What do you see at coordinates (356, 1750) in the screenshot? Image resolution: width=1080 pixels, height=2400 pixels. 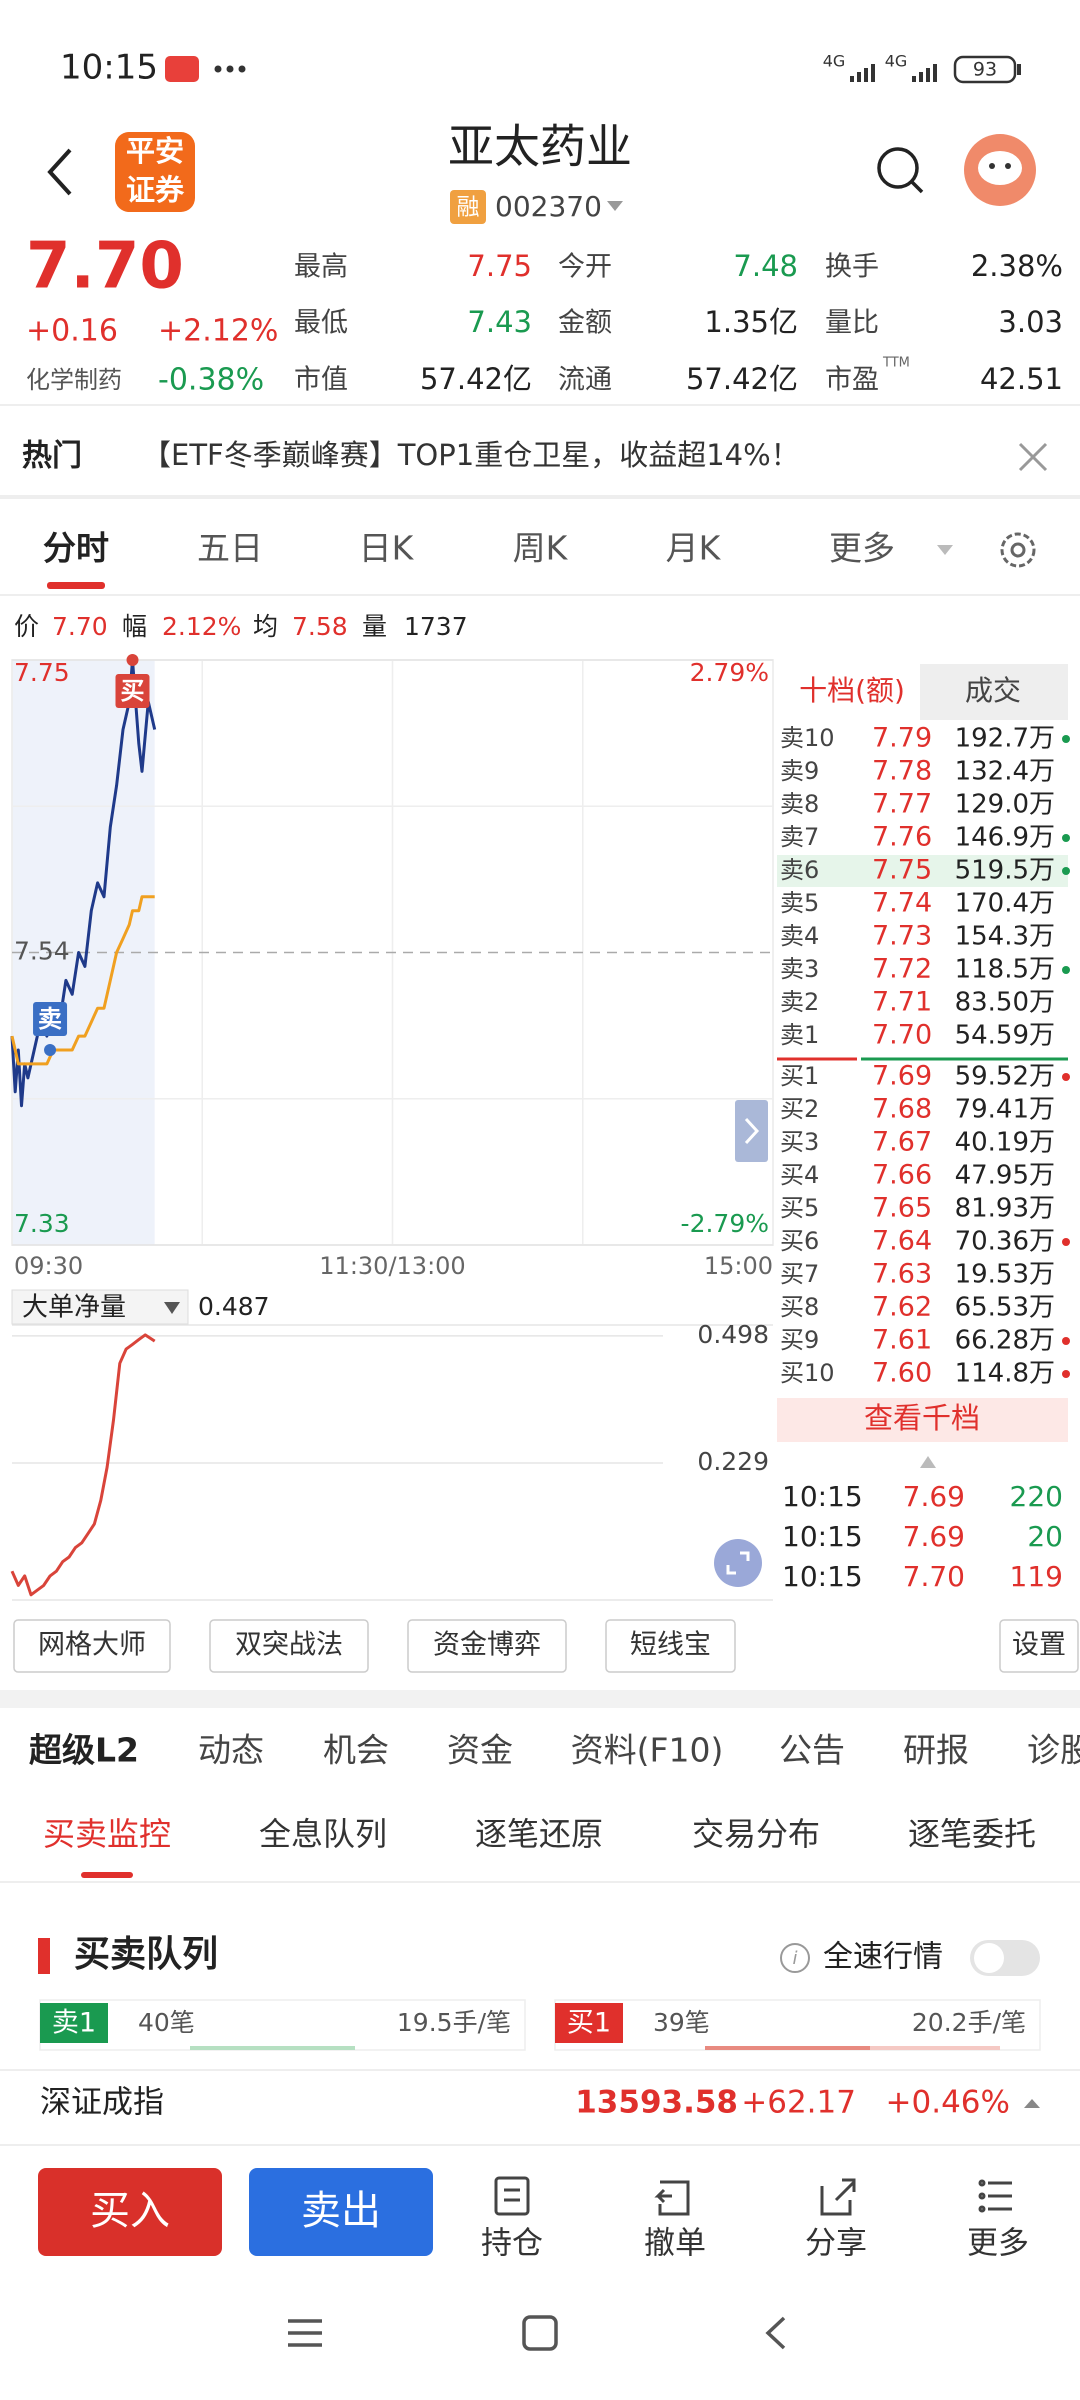 I see `l2-tab: 机会` at bounding box center [356, 1750].